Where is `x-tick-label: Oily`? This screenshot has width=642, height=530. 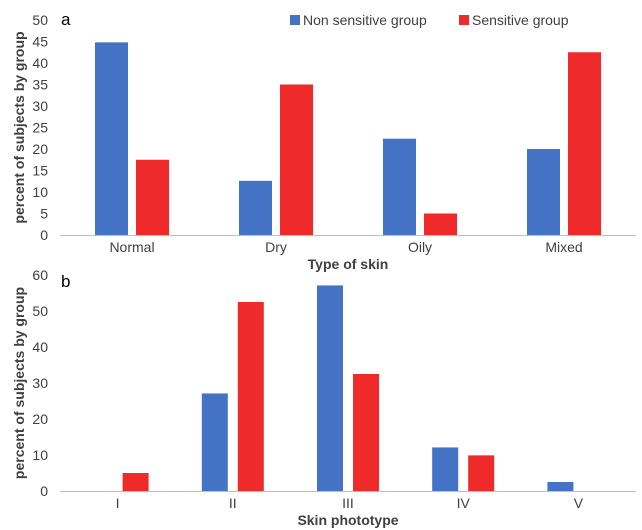 x-tick-label: Oily is located at coordinates (420, 247).